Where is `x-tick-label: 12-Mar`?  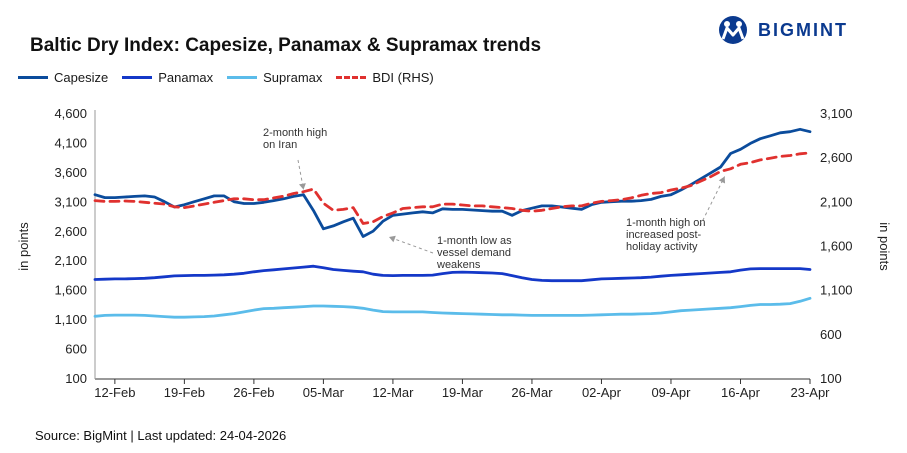
x-tick-label: 12-Mar is located at coordinates (393, 392).